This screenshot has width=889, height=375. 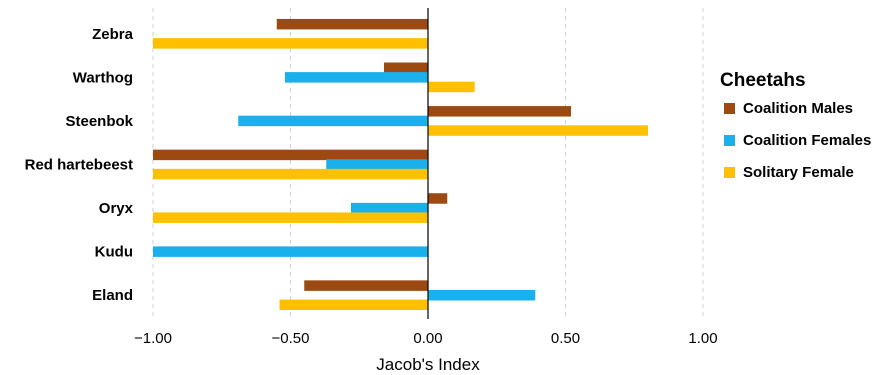 I want to click on legend-label-coalition-males: Coalition Males, so click(x=798, y=108).